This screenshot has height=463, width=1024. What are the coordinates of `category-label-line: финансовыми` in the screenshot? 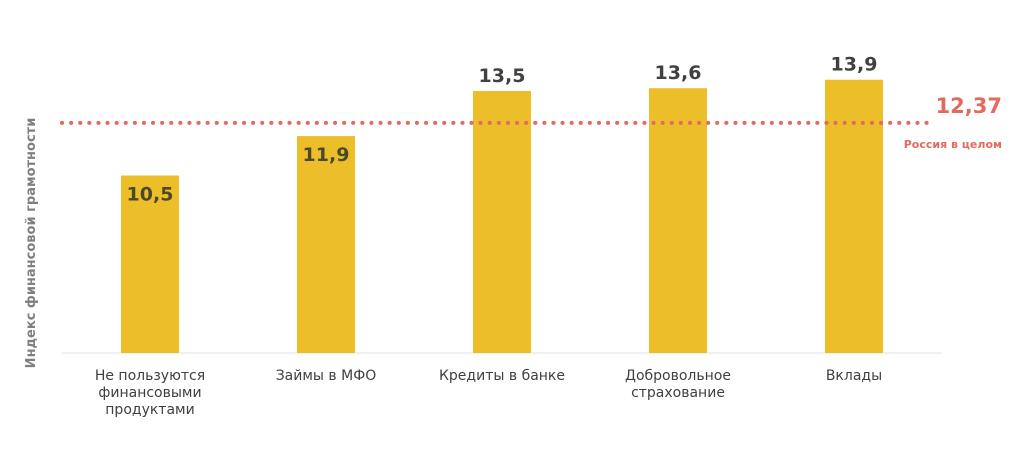 It's located at (149, 393).